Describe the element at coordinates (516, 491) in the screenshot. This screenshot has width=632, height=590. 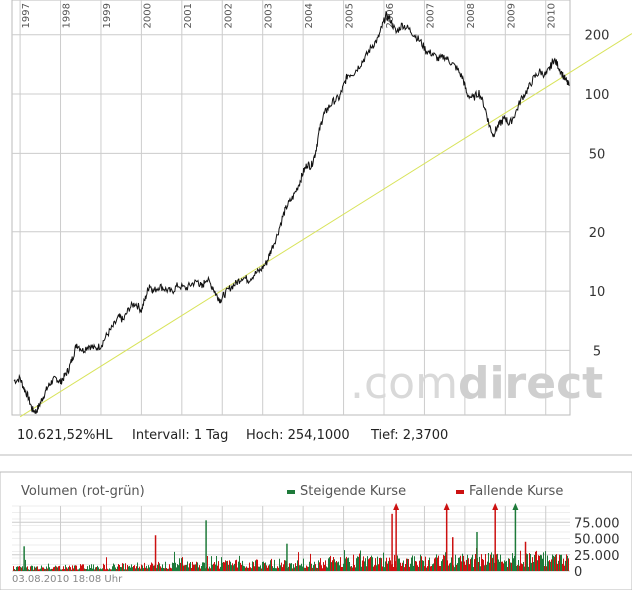
I see `legend-down-label: Fallende Kurse` at that location.